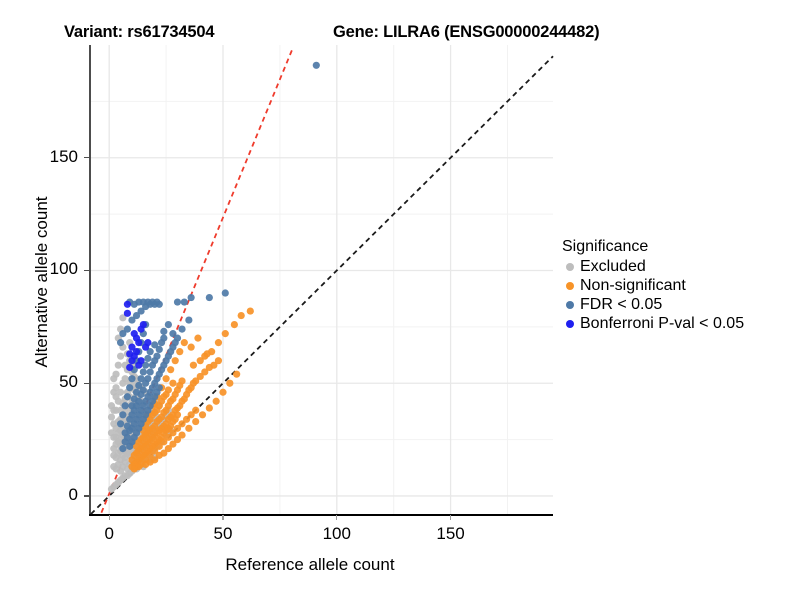 Image resolution: width=800 pixels, height=600 pixels. What do you see at coordinates (336, 533) in the screenshot?
I see `x-tick-label: 100` at bounding box center [336, 533].